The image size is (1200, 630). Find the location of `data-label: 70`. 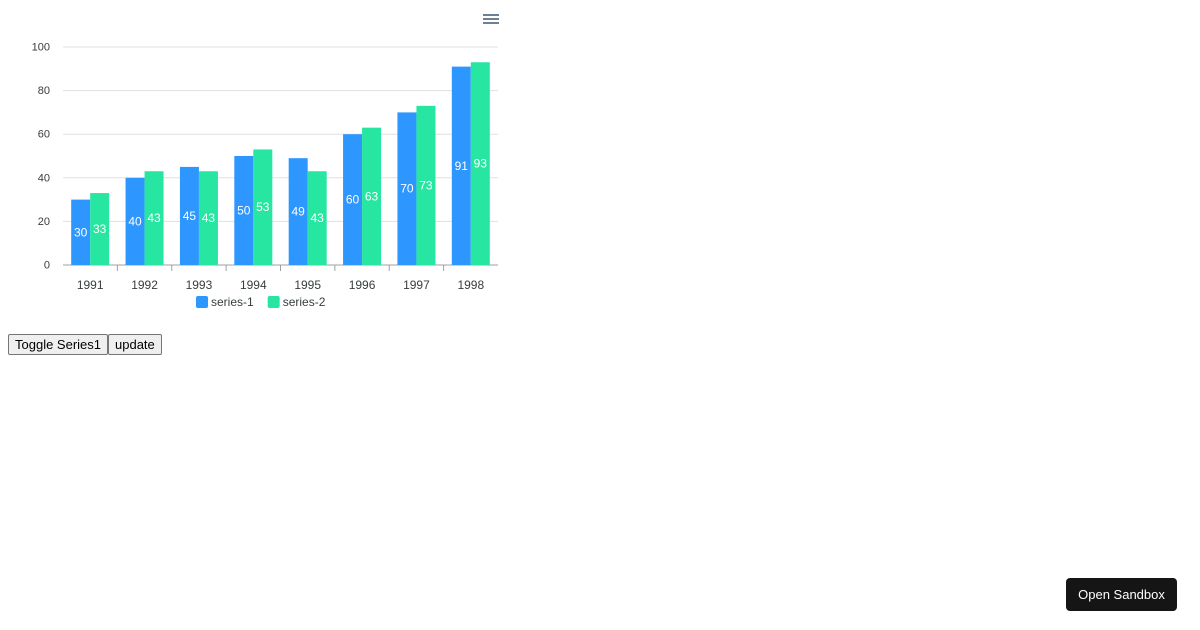

data-label: 70 is located at coordinates (407, 189).